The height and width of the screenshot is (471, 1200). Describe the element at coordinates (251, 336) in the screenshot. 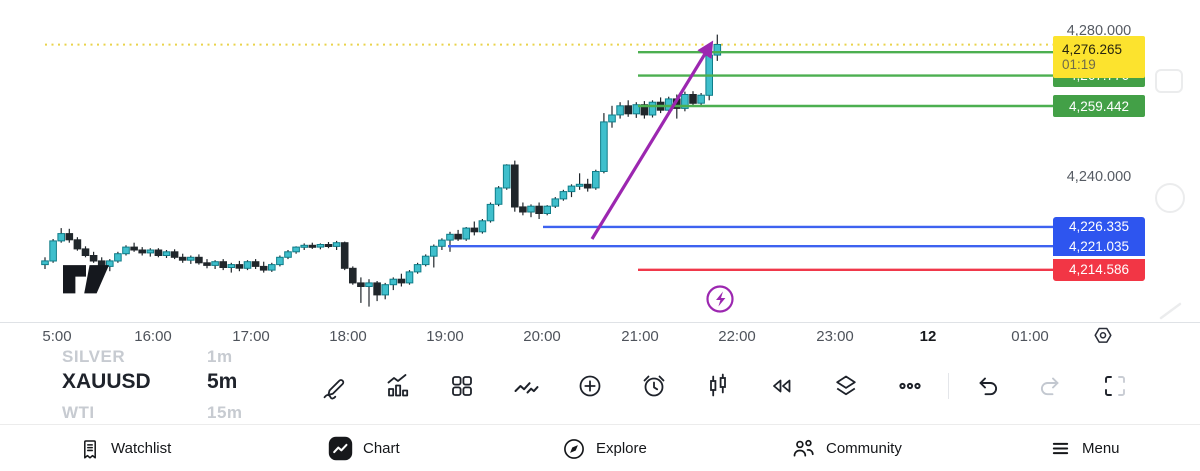

I see `x-axis-tick: 17:00` at that location.